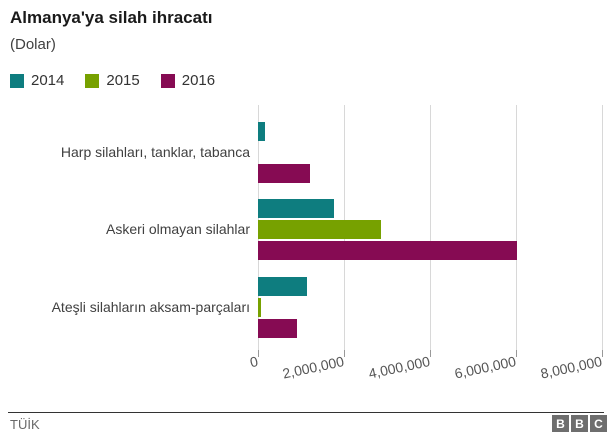 This screenshot has width=611, height=436. Describe the element at coordinates (198, 80) in the screenshot. I see `legend-label: 2016` at that location.